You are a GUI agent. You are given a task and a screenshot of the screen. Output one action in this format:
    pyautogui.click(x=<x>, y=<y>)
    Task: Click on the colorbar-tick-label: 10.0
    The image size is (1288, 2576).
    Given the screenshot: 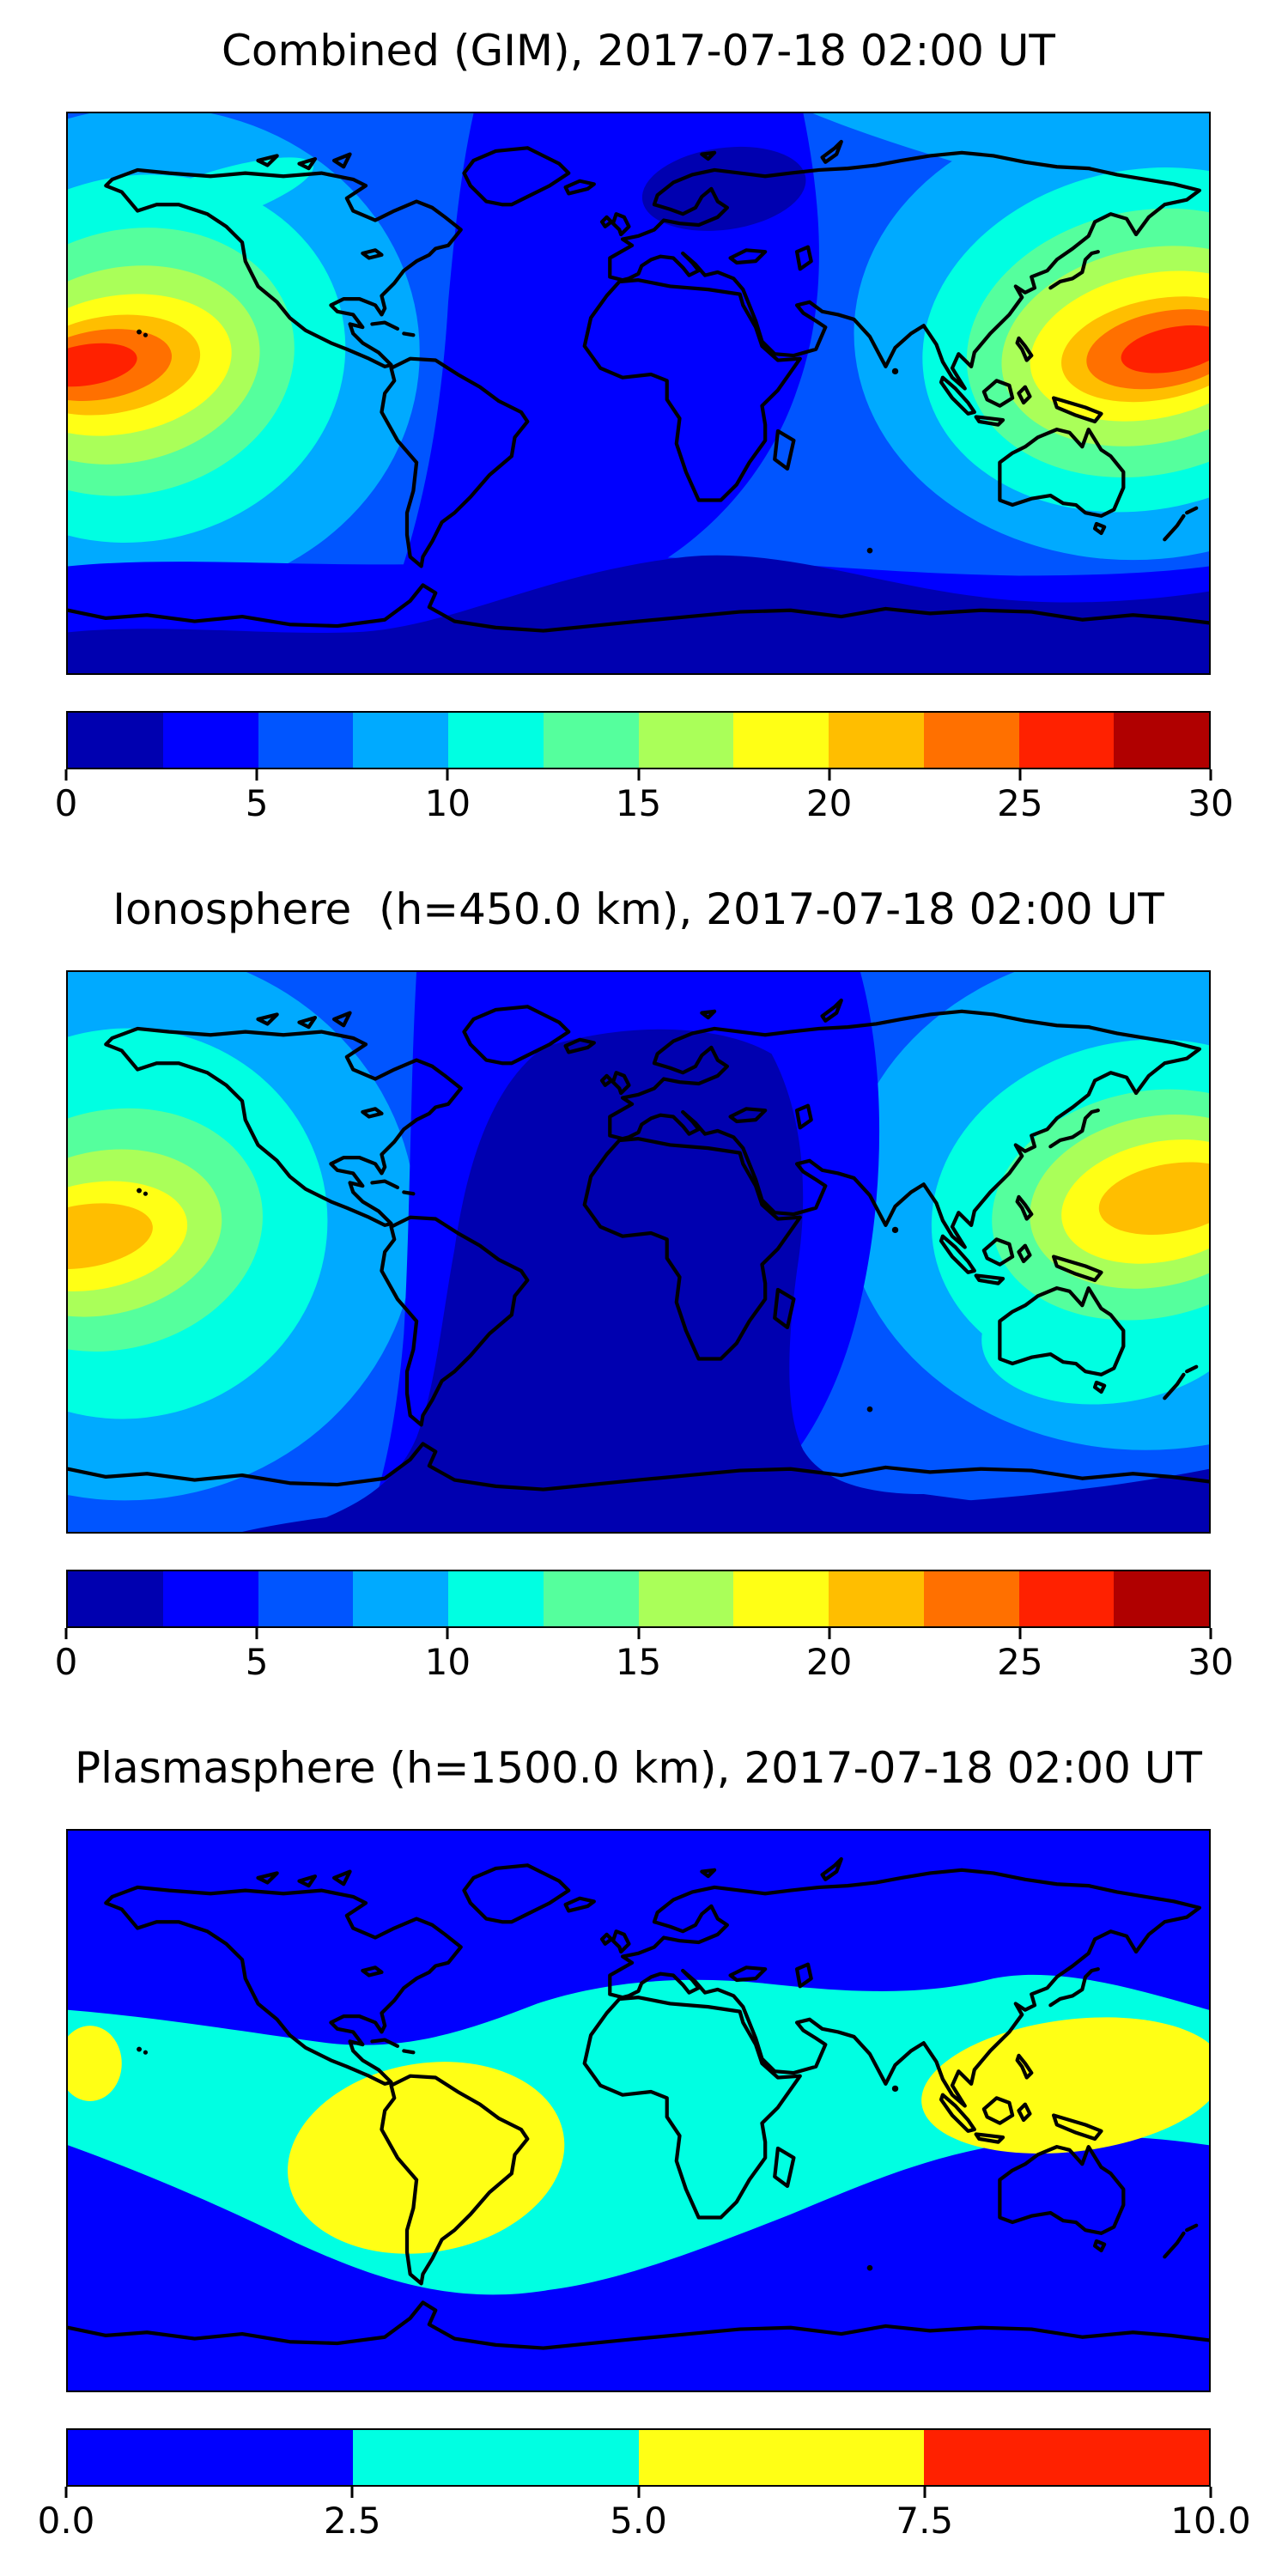 What is the action you would take?
    pyautogui.click(x=1210, y=2521)
    